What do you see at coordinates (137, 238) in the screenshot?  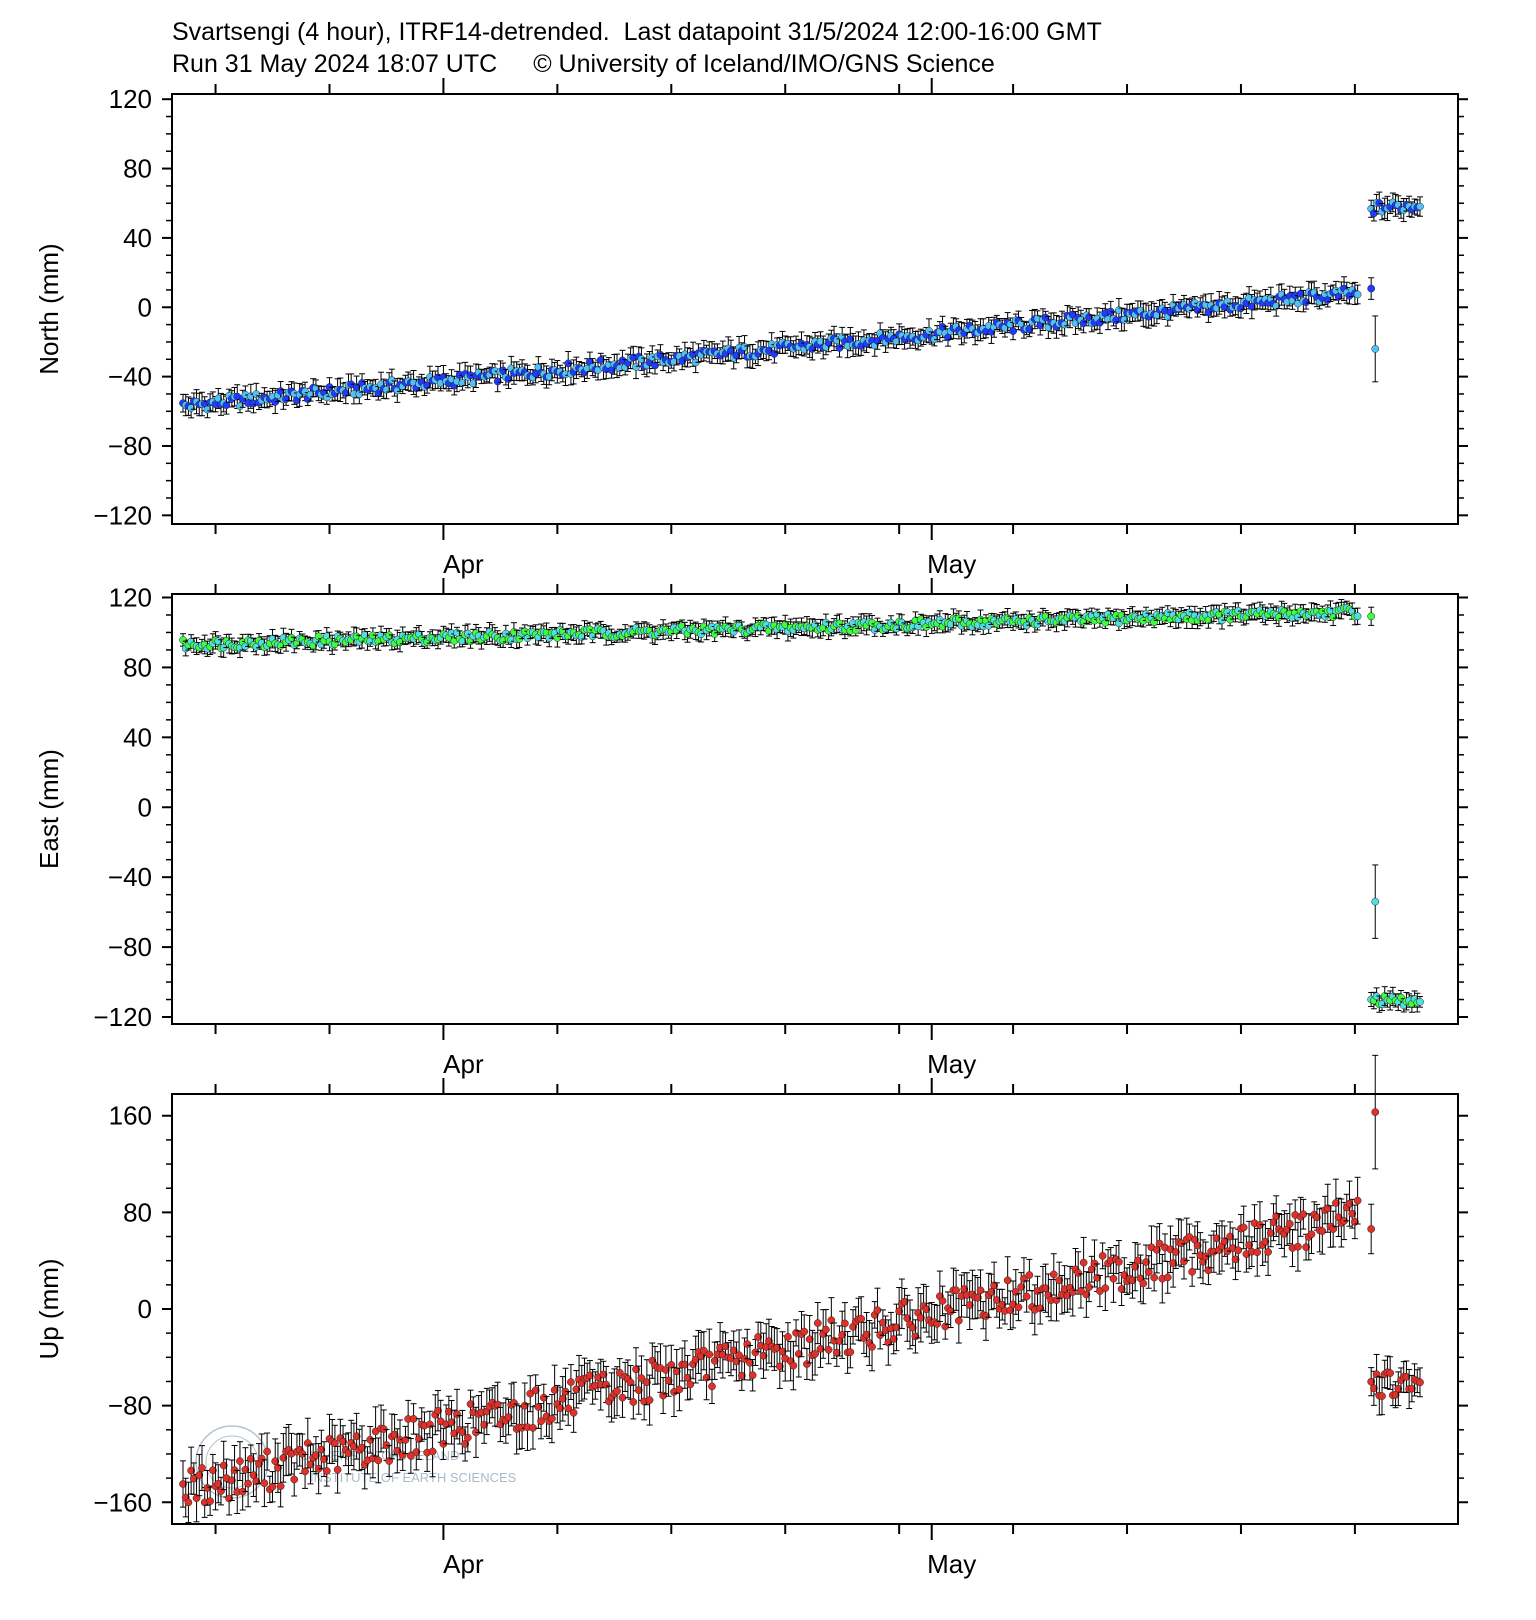 I see `y-tick-label: 40` at bounding box center [137, 238].